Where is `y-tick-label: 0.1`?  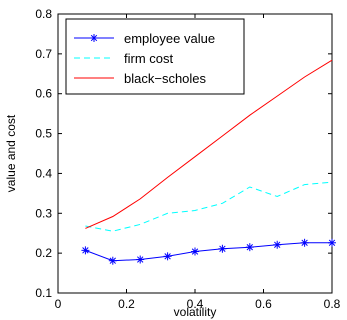
y-tick-label: 0.1 is located at coordinates (43, 293).